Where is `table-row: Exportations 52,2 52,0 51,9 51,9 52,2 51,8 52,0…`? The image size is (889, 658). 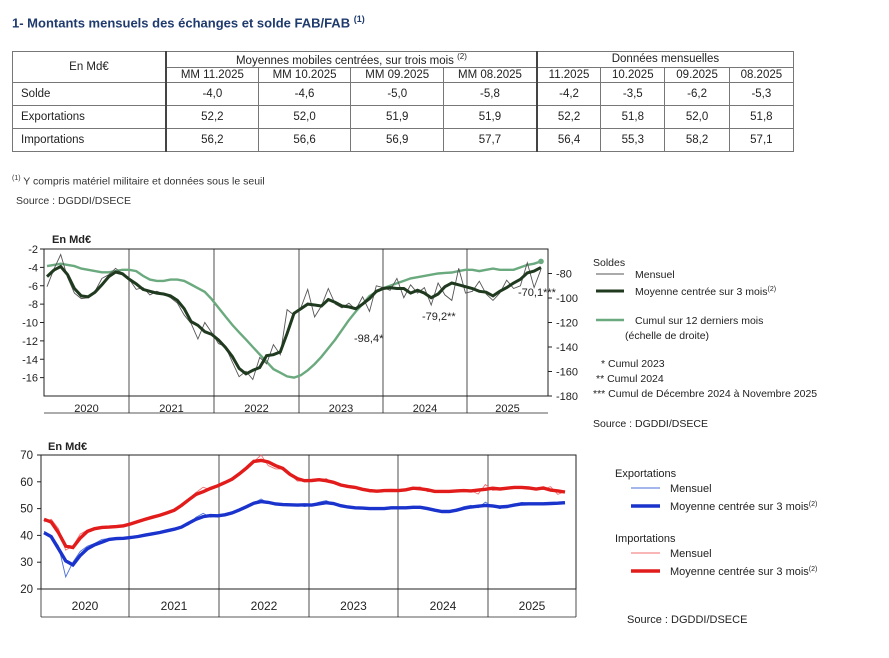 table-row: Exportations 52,2 52,0 51,9 51,9 52,2 51,8 52,0… is located at coordinates (403, 116).